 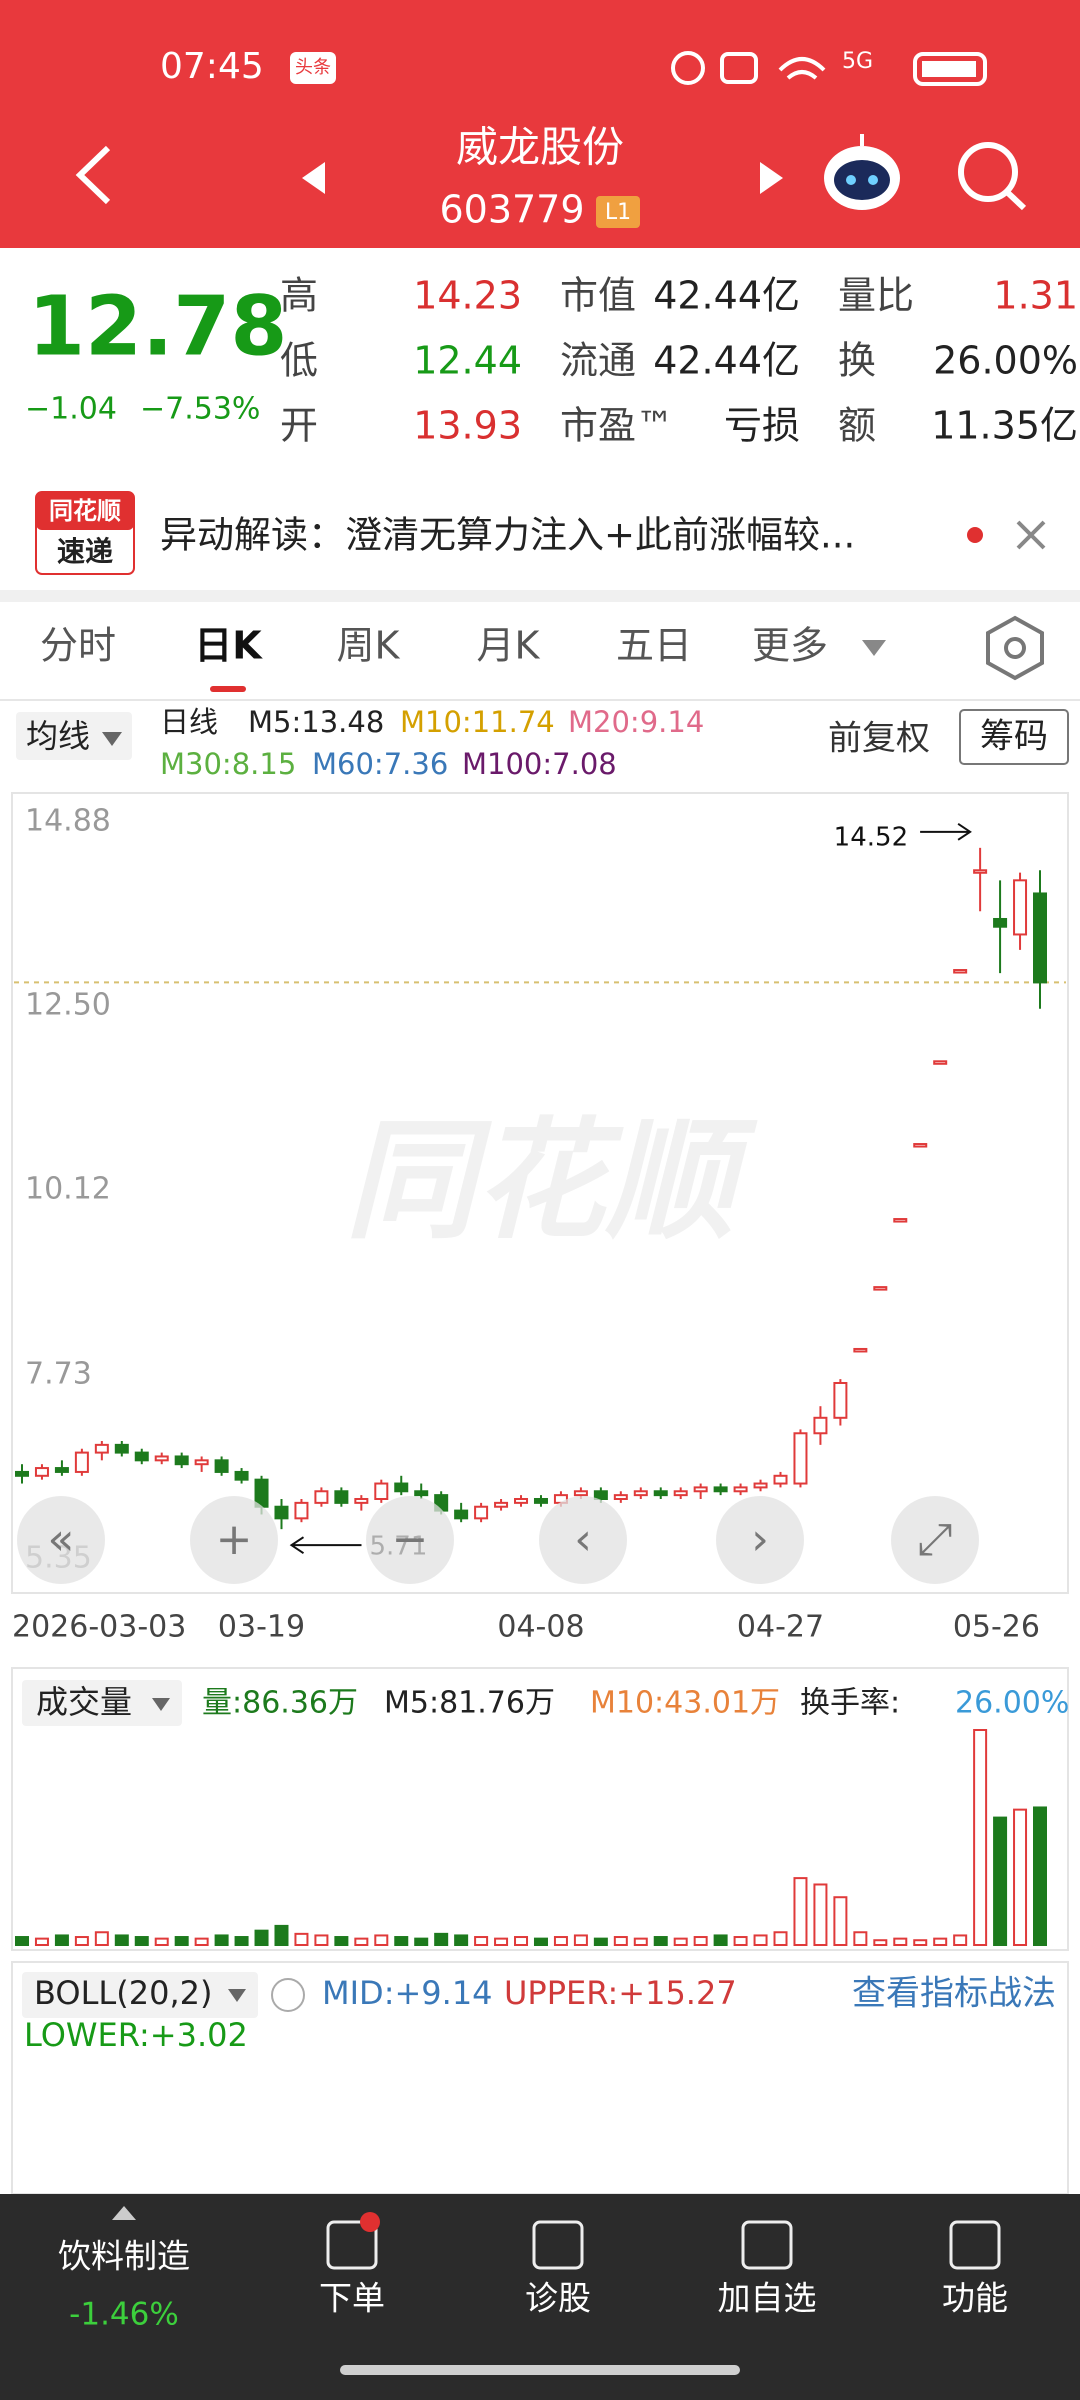 What do you see at coordinates (1031, 535) in the screenshot?
I see `news-close` at bounding box center [1031, 535].